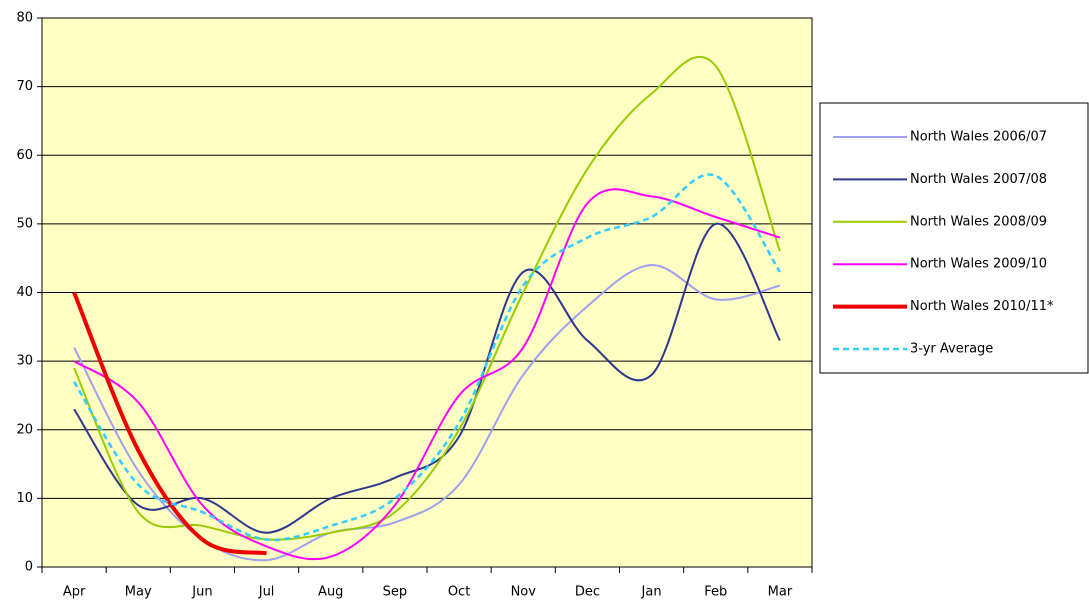 The height and width of the screenshot is (602, 1089). Describe the element at coordinates (978, 179) in the screenshot. I see `legend-label: North Wales 2007/08` at that location.